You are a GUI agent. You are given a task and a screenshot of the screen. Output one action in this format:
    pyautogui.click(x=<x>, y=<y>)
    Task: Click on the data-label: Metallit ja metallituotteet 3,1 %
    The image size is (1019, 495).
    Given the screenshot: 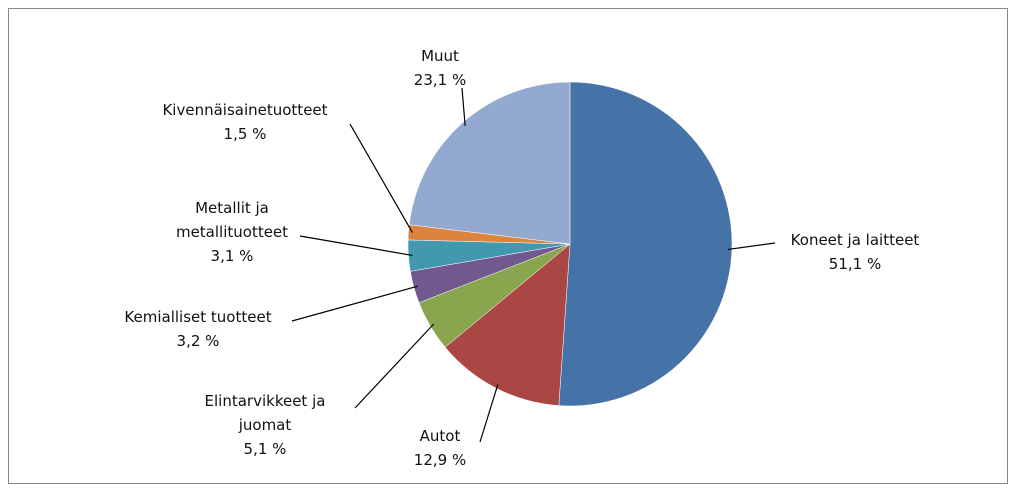 What is the action you would take?
    pyautogui.click(x=232, y=232)
    